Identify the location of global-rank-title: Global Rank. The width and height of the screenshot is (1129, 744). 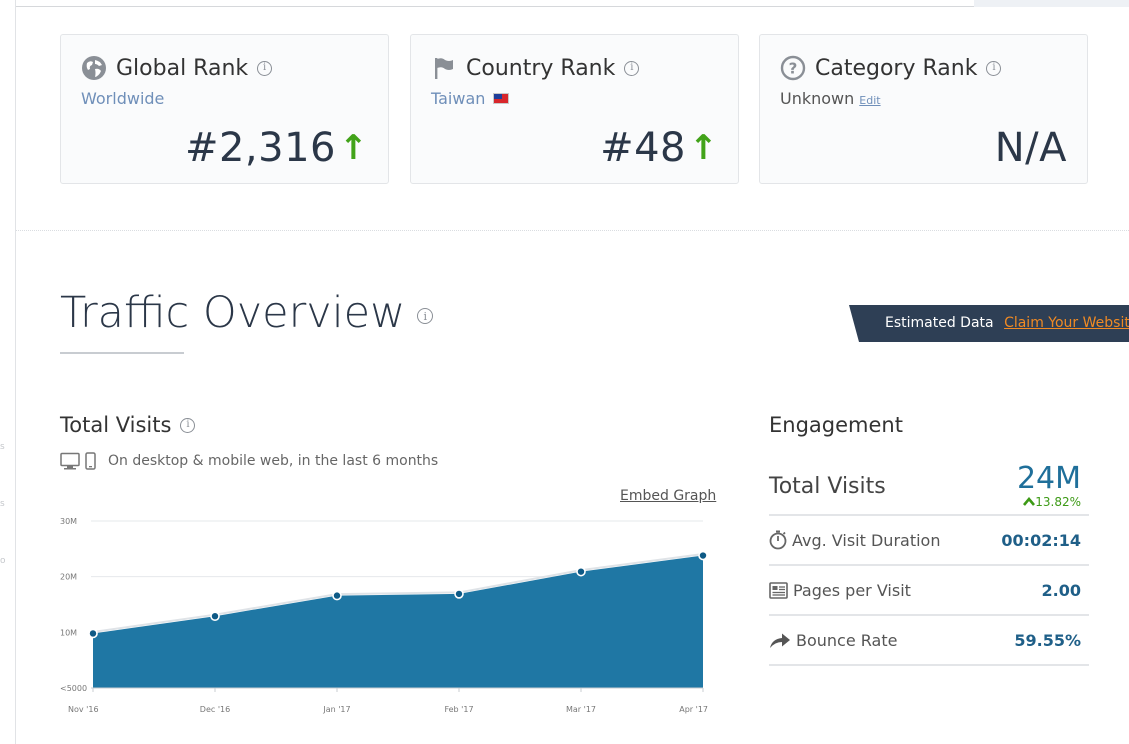
(182, 68).